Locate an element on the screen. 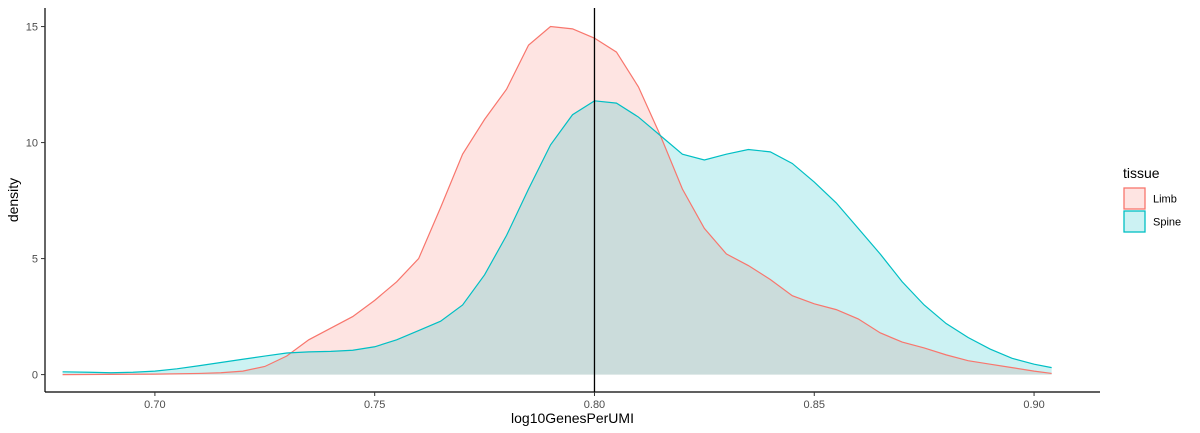  y-axis-title: density is located at coordinates (13, 200).